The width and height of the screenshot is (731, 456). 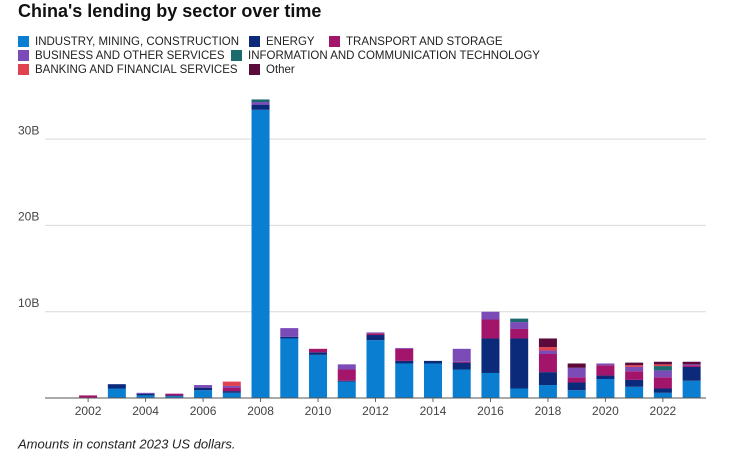 What do you see at coordinates (137, 42) in the screenshot?
I see `legend-label: INDUSTRY, MINING, CONSTRUCTION` at bounding box center [137, 42].